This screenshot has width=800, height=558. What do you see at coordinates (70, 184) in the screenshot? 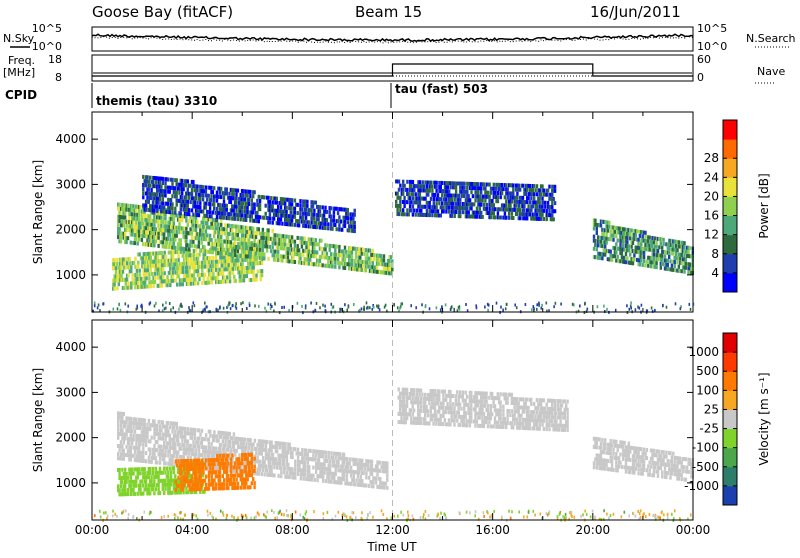
I see `ytick-label: 3000` at bounding box center [70, 184].